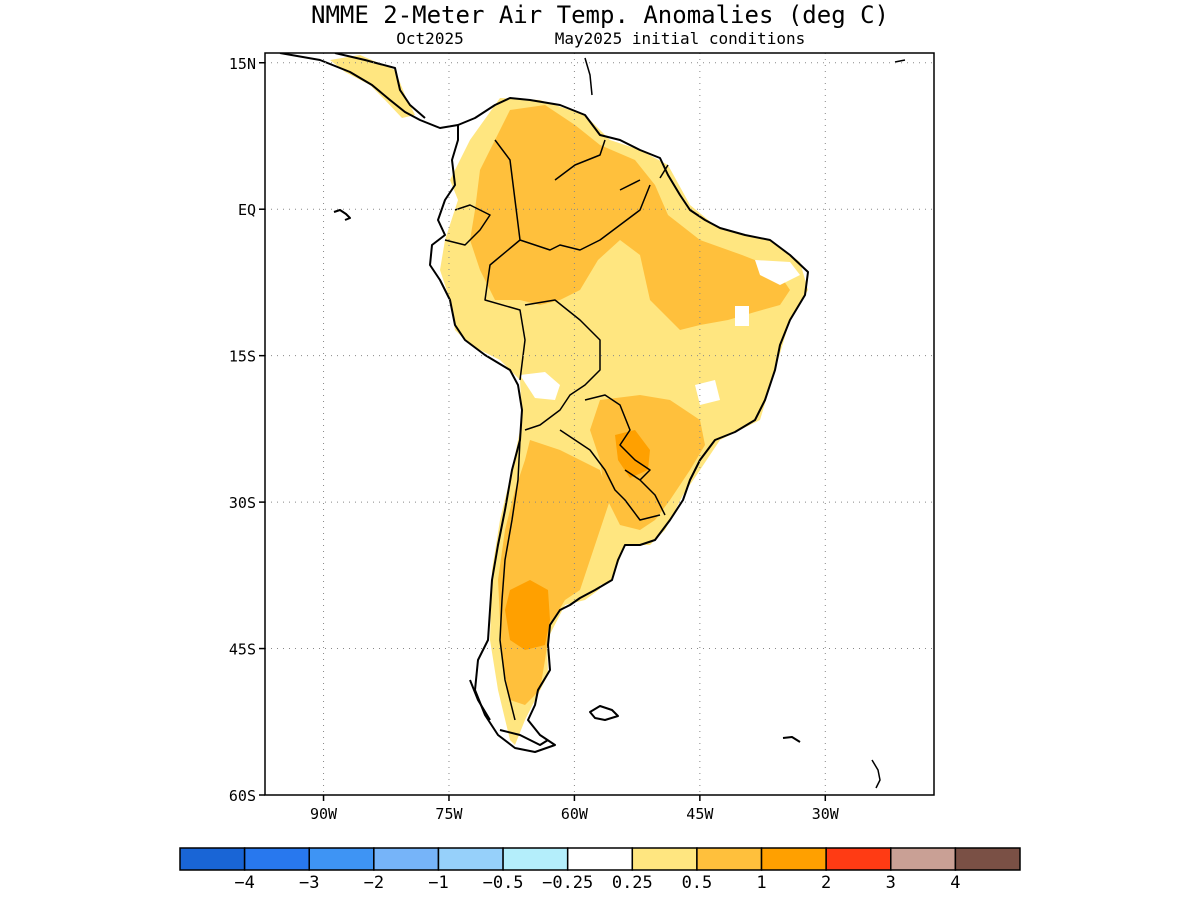 Image resolution: width=1200 pixels, height=900 pixels. Describe the element at coordinates (745, 76) in the screenshot. I see `caribbean-islands` at that location.